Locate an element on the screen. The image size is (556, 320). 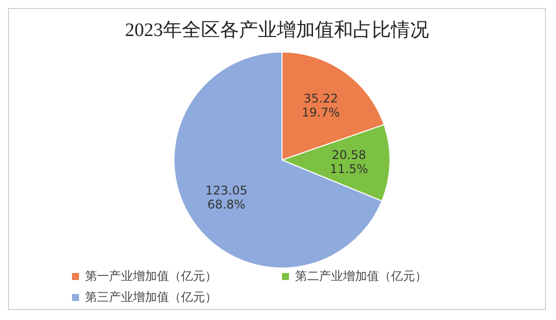
chart-title: 2023年全区各产业增加值和占比情况 is located at coordinates (277, 31).